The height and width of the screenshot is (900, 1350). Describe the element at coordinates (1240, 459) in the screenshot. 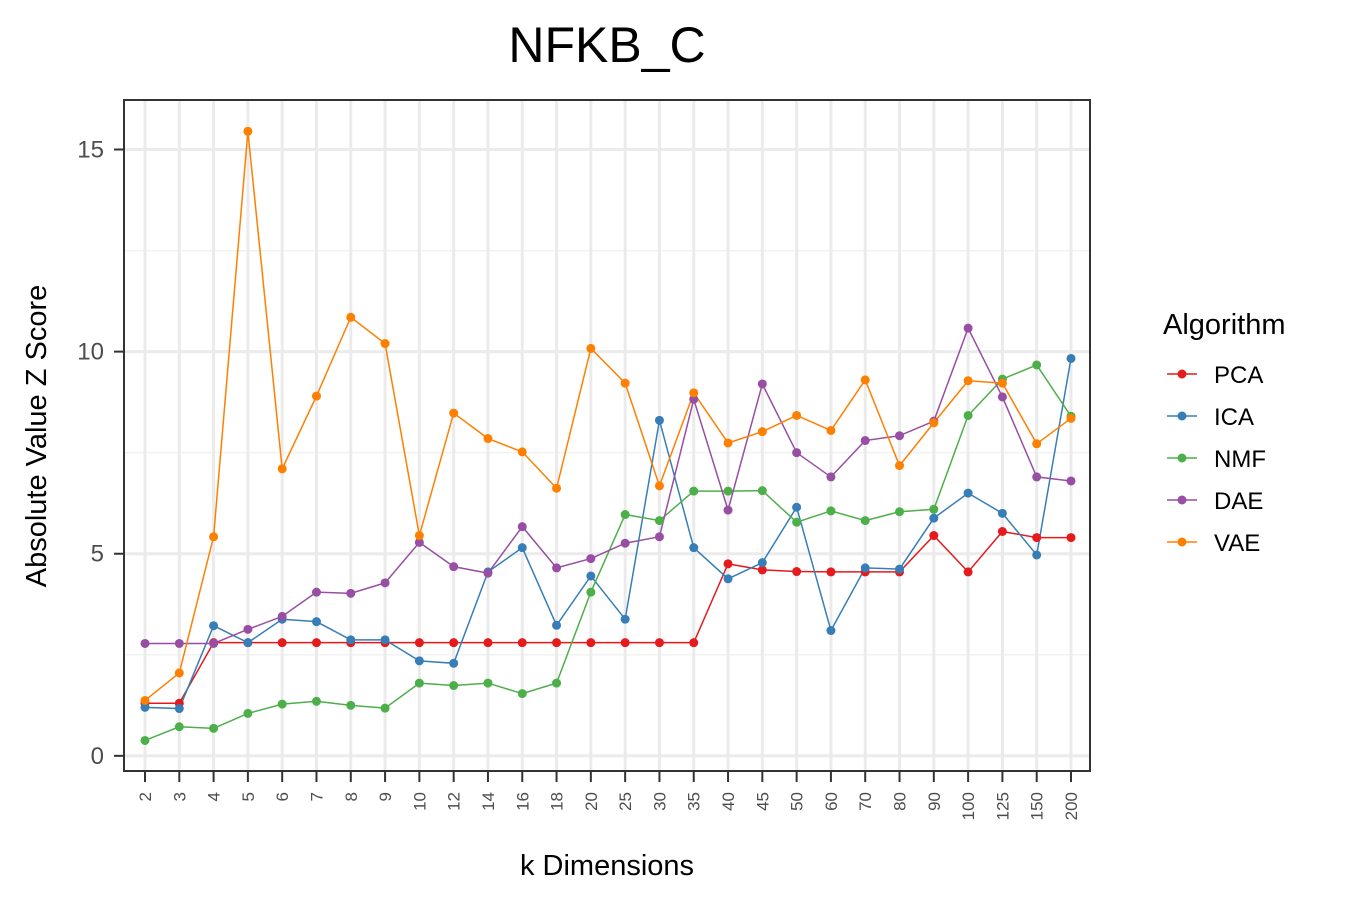

I see `legend-label-nmf: NMF` at that location.